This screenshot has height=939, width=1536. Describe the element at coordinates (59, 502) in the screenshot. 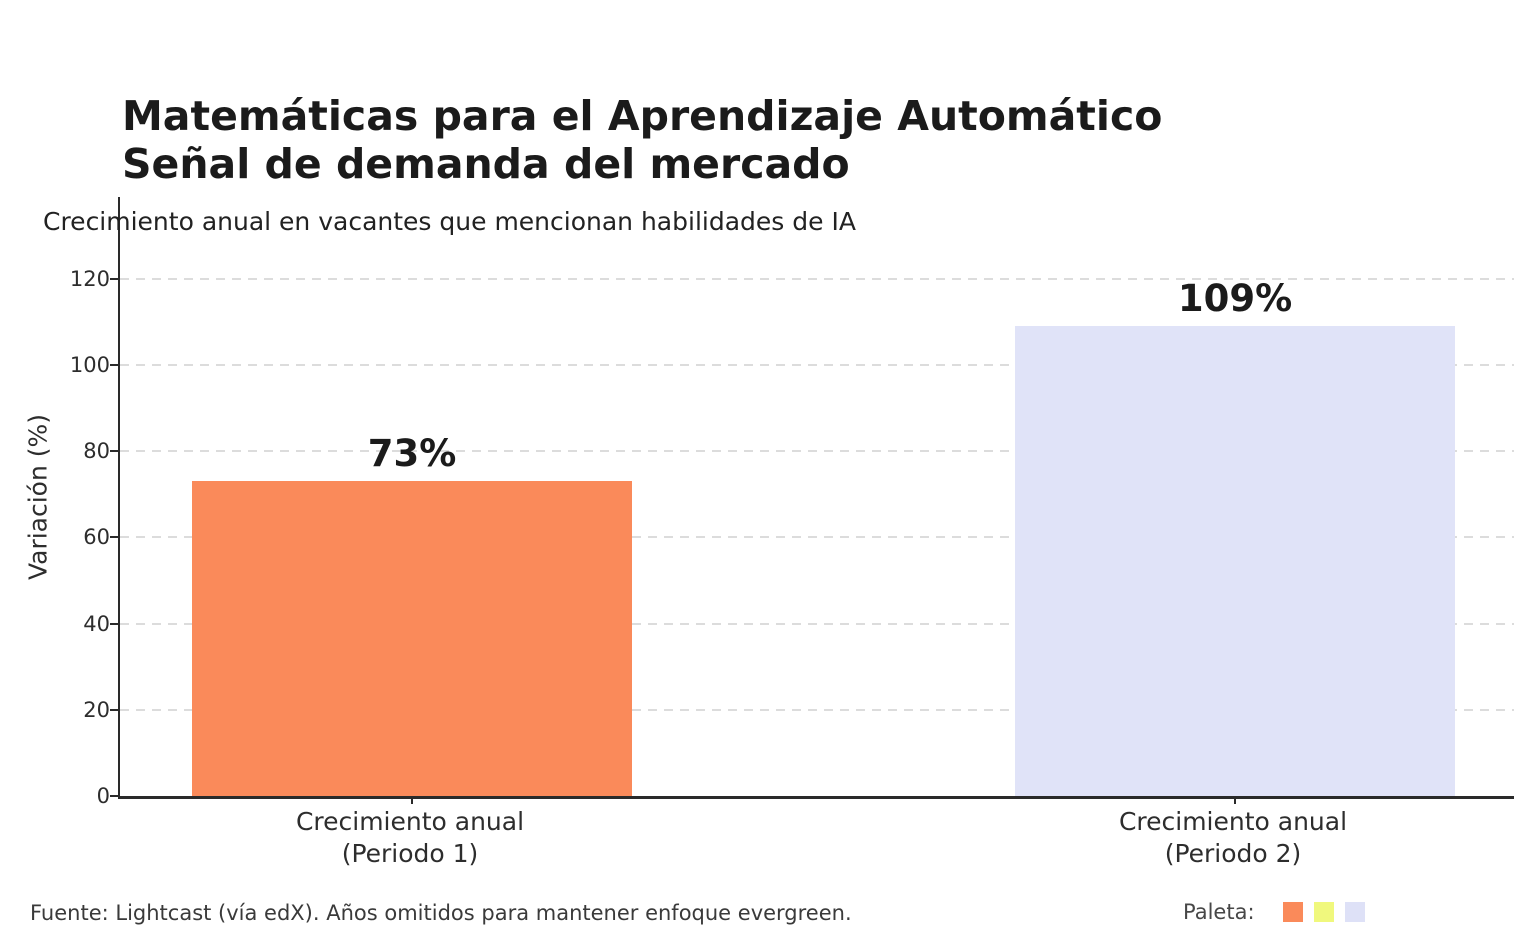

I see `y-axis-ticks: 0 20 40 60 80 100 120` at that location.